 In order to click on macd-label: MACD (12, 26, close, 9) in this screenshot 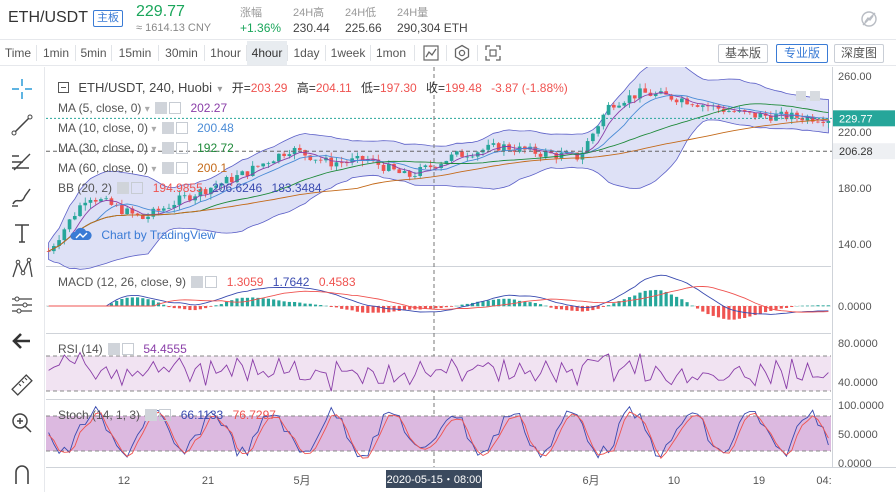, I will do `click(122, 282)`.